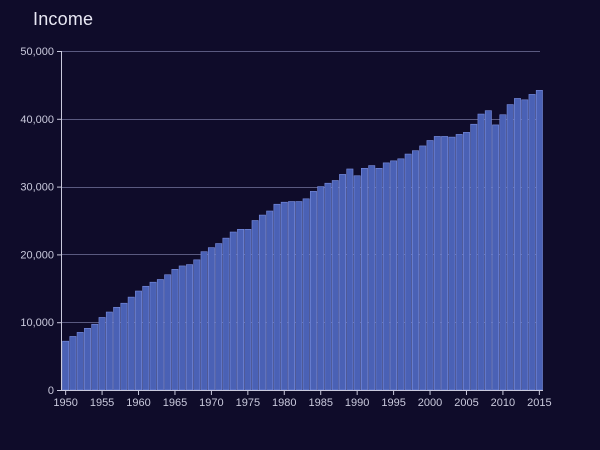  I want to click on y-tick-label: 0, so click(51, 391).